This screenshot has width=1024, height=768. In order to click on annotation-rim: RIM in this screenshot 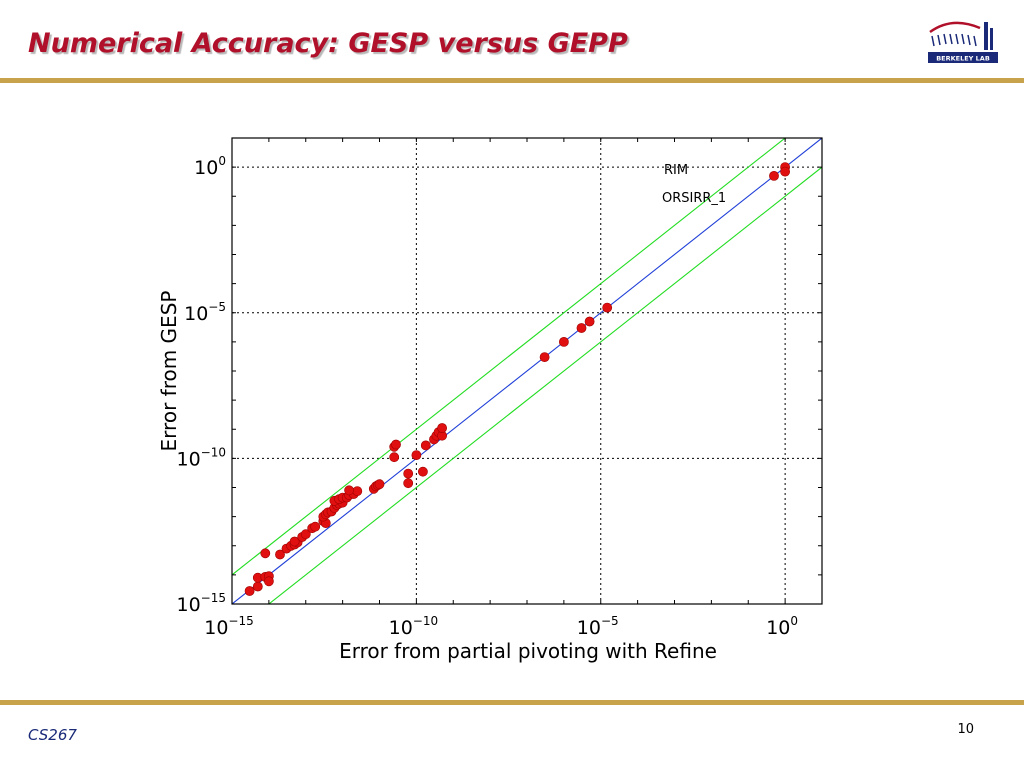, I will do `click(676, 170)`.